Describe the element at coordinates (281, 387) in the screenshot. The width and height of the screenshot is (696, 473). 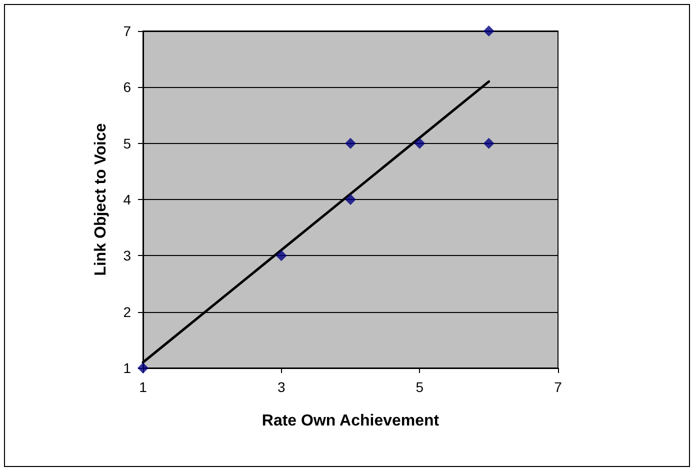
I see `x-tick-label: 3` at that location.